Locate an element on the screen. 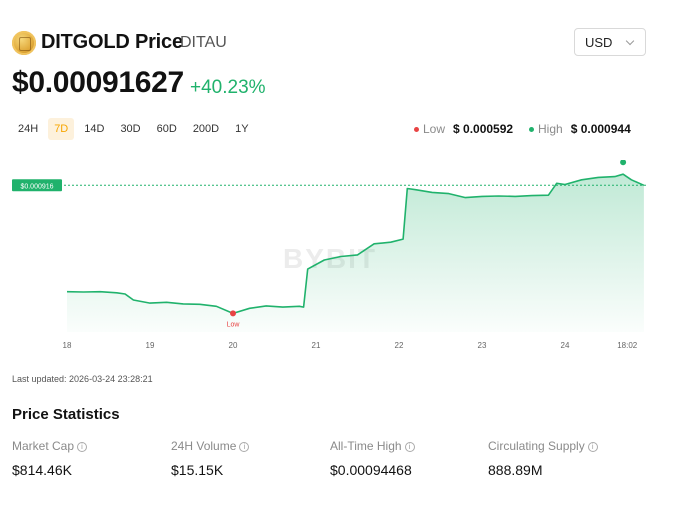 Image resolution: width=680 pixels, height=520 pixels. price-statistics-title: Price Statistics is located at coordinates (66, 414).